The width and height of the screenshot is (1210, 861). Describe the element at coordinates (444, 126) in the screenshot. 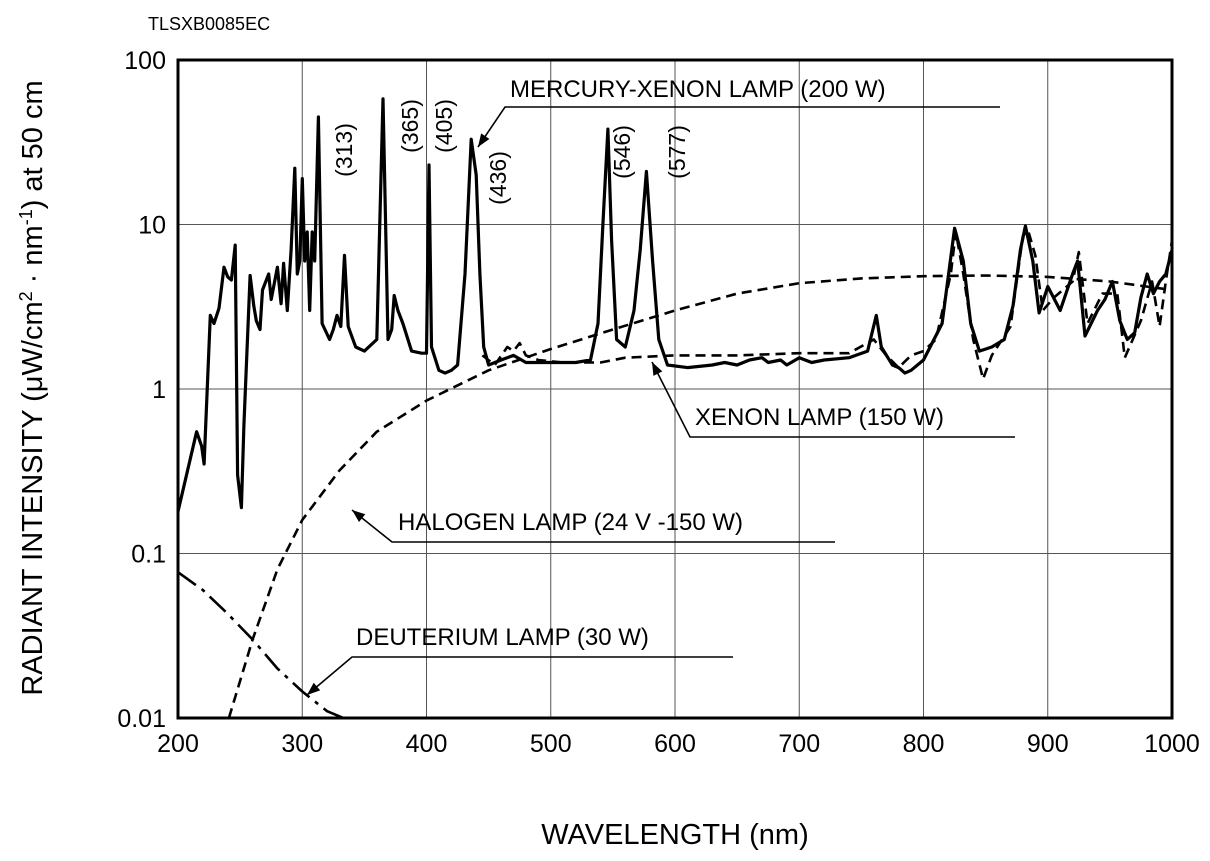

I see `peak-label: (405)` at that location.